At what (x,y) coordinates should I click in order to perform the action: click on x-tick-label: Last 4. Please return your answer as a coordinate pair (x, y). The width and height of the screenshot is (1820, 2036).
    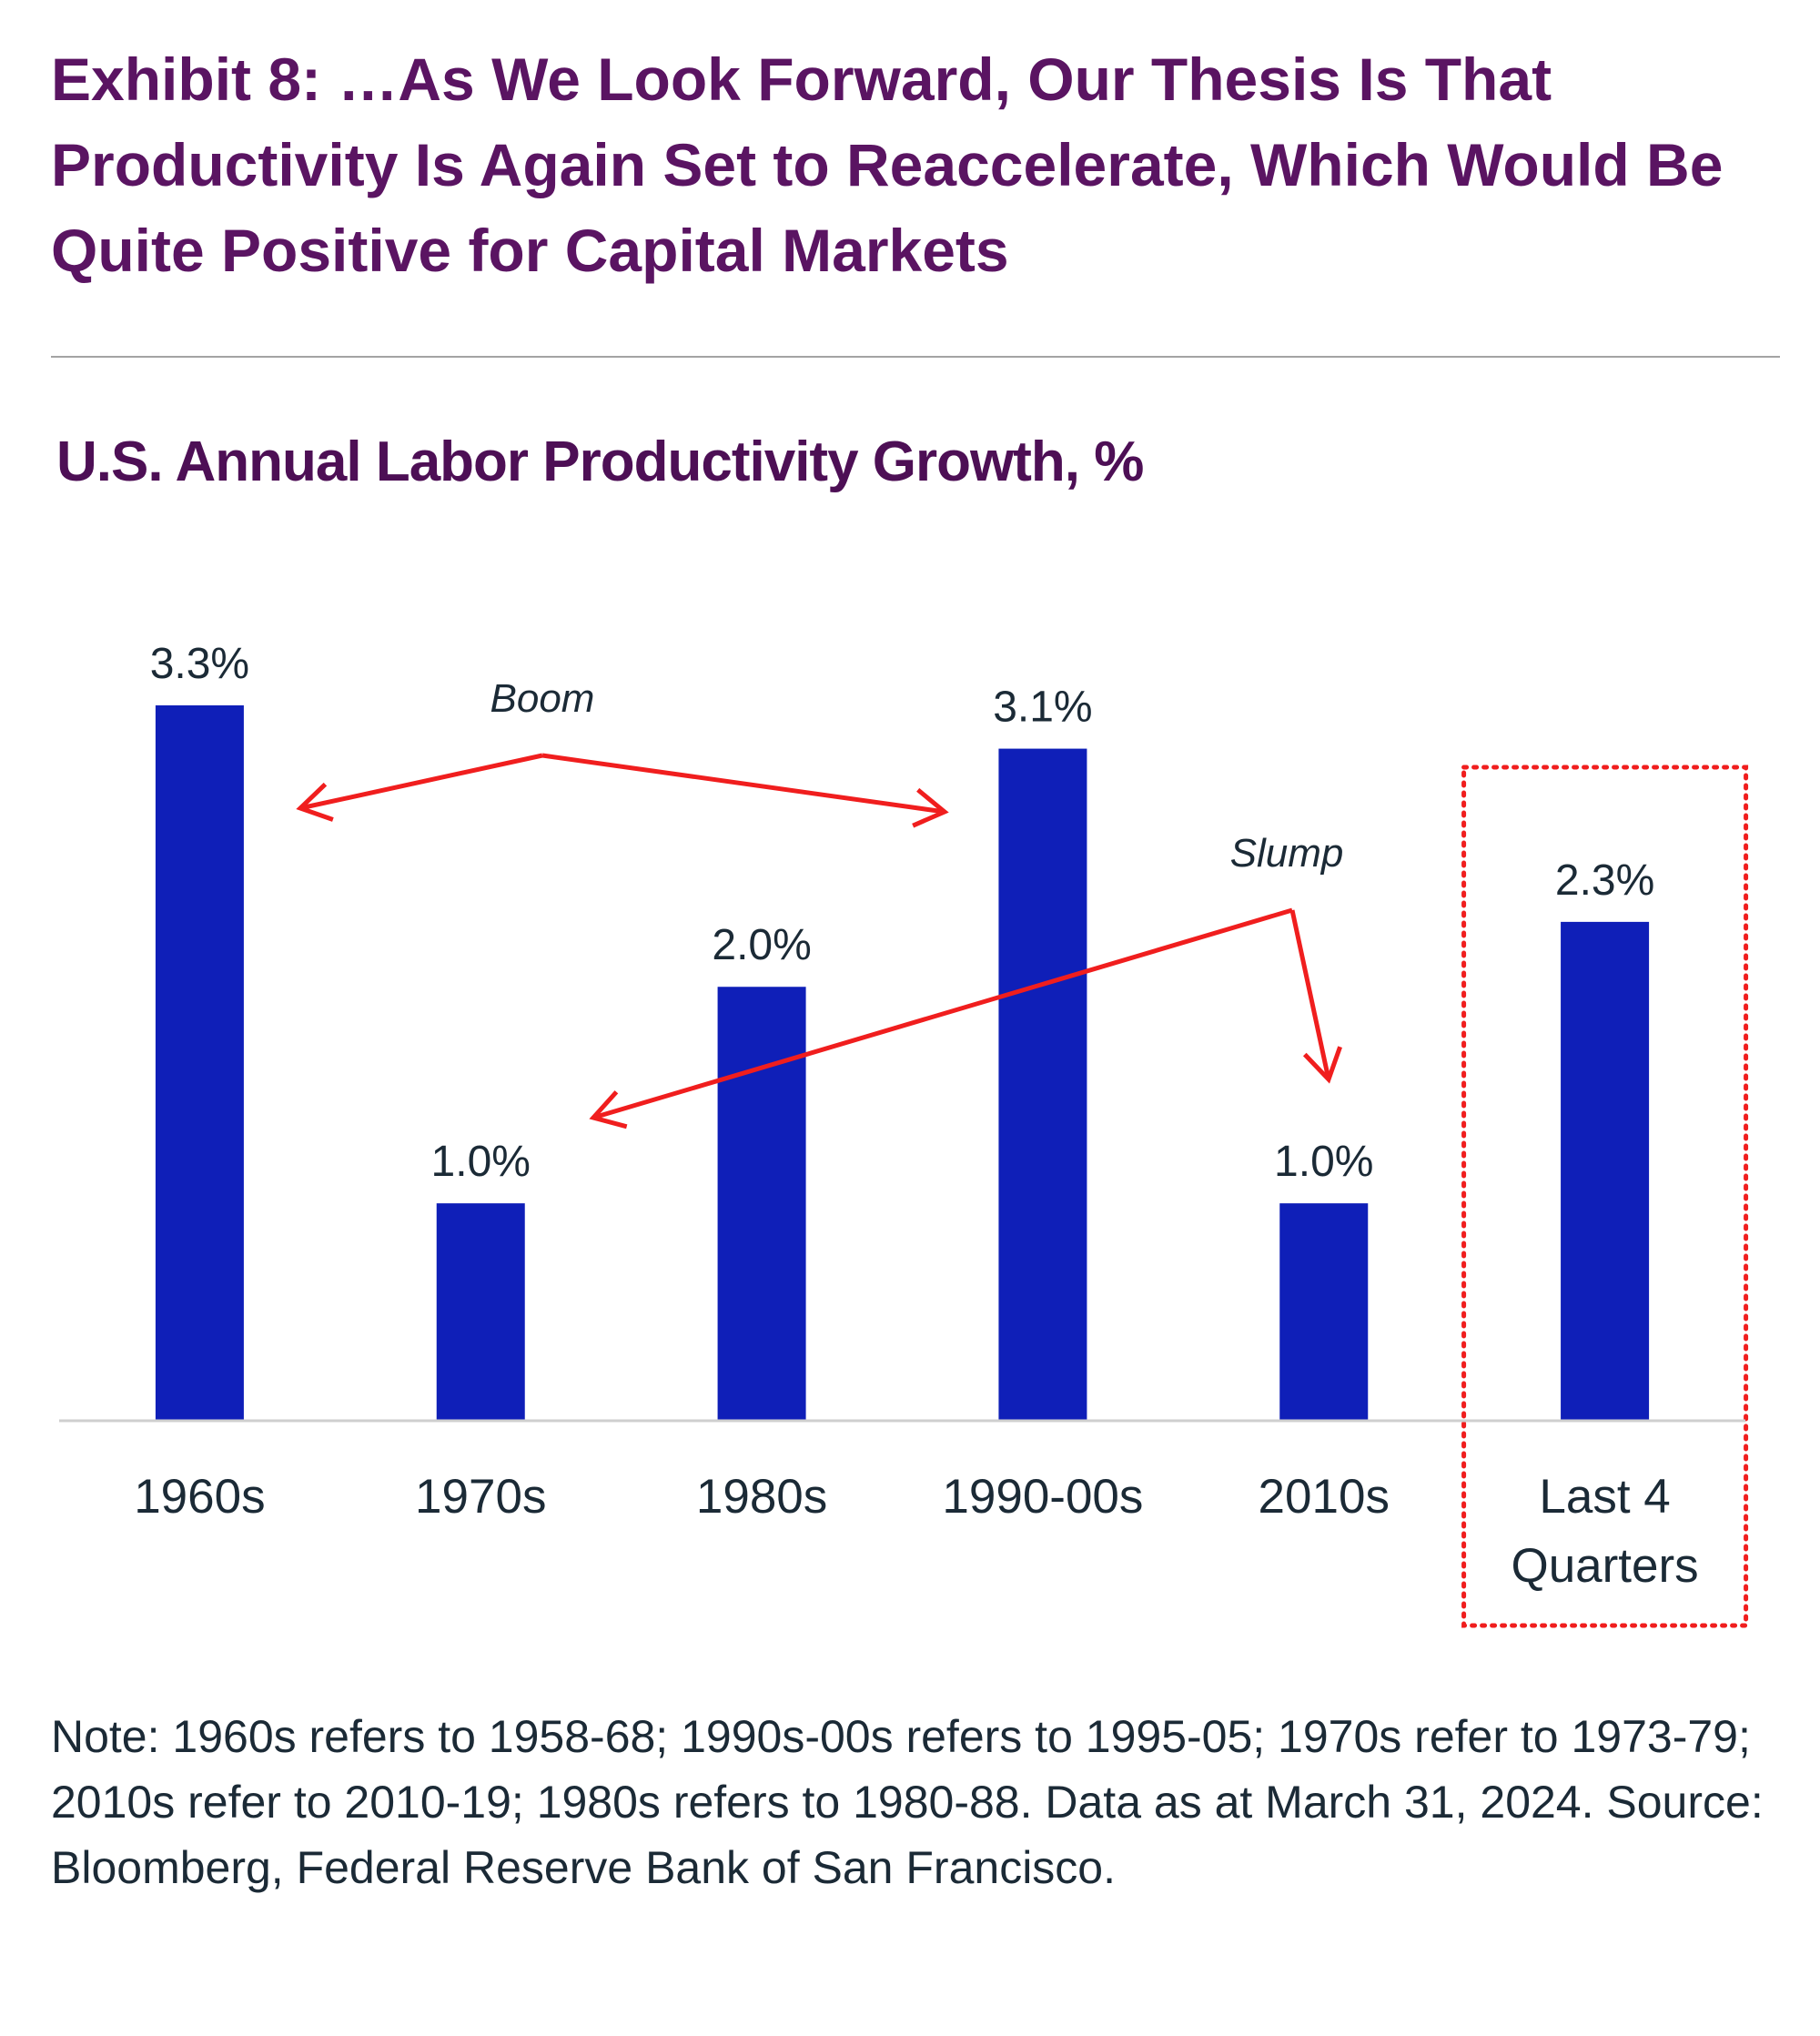
    Looking at the image, I should click on (1605, 1497).